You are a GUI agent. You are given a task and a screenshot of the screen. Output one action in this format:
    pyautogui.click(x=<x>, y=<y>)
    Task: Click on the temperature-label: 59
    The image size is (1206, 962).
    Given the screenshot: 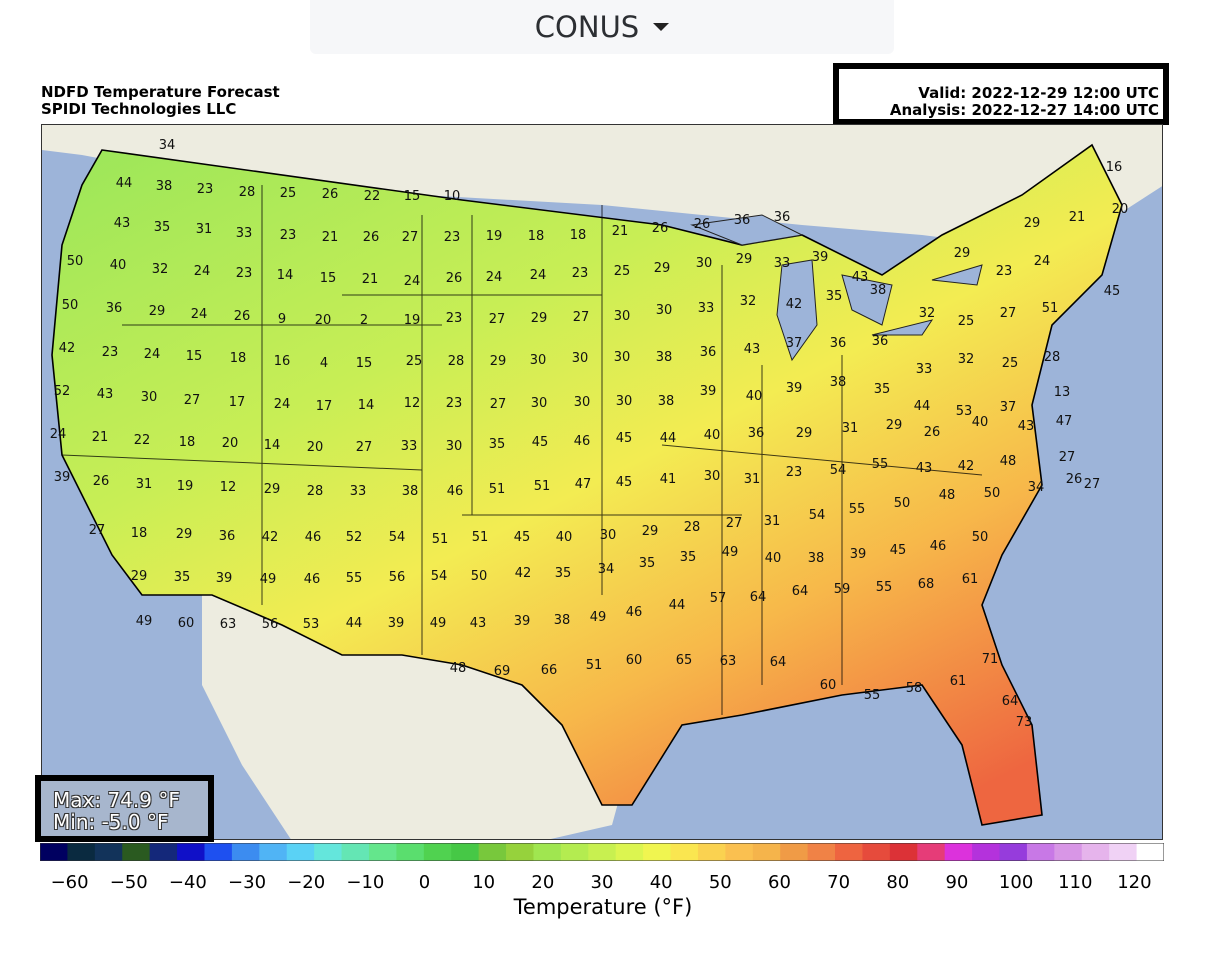 What is the action you would take?
    pyautogui.click(x=842, y=589)
    